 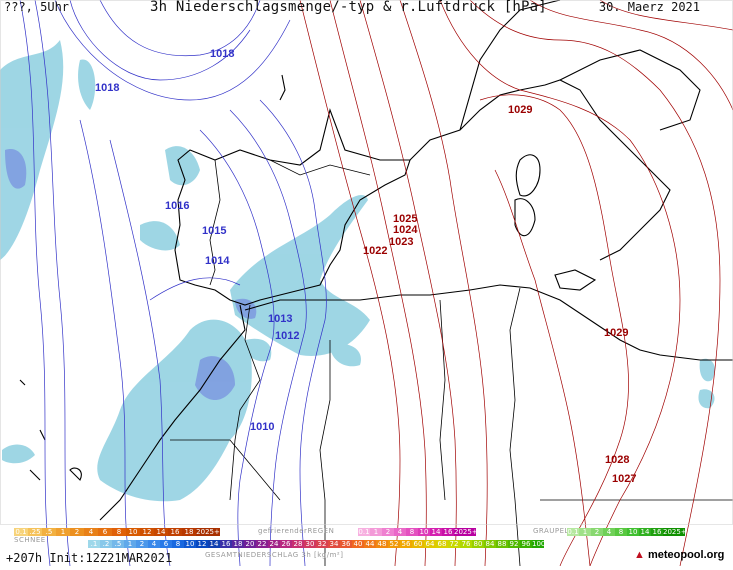 What do you see at coordinates (454, 544) in the screenshot?
I see `legend-cell: 72` at bounding box center [454, 544].